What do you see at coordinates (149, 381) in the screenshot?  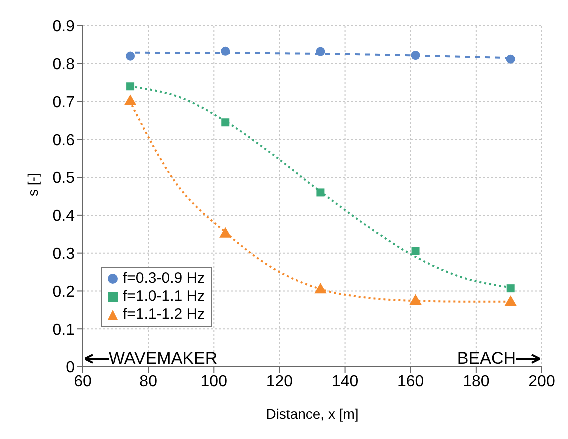 I see `x-tick-label: 80` at bounding box center [149, 381].